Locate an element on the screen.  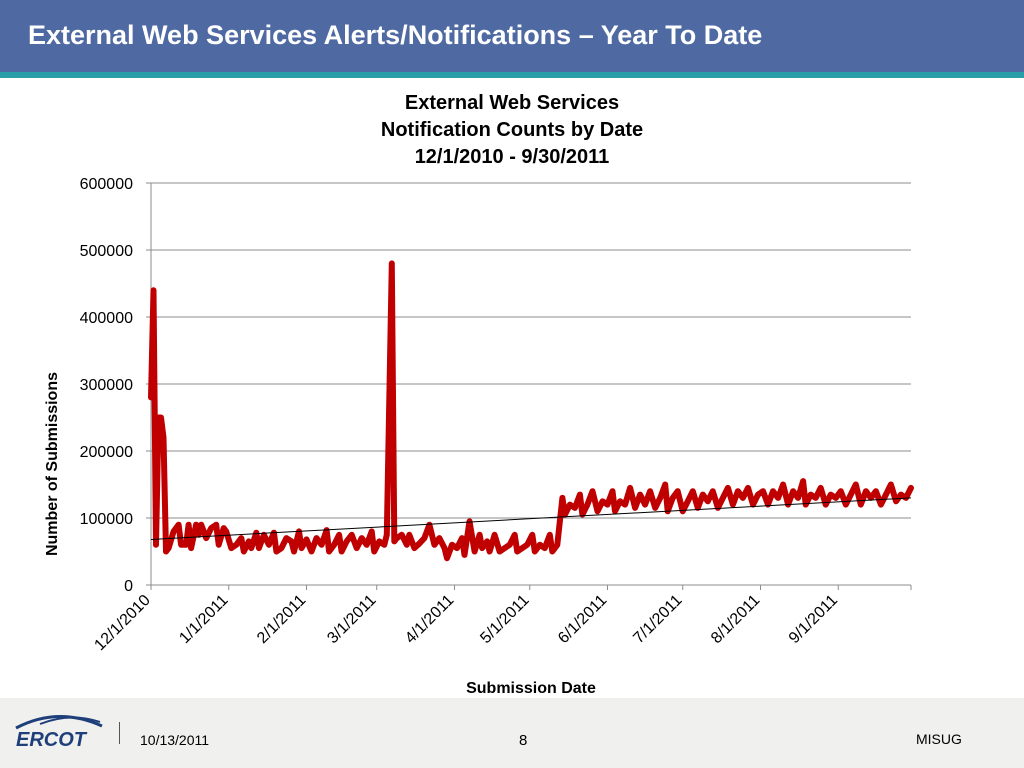
x-tick-label: 6/1/2011 is located at coordinates (582, 619).